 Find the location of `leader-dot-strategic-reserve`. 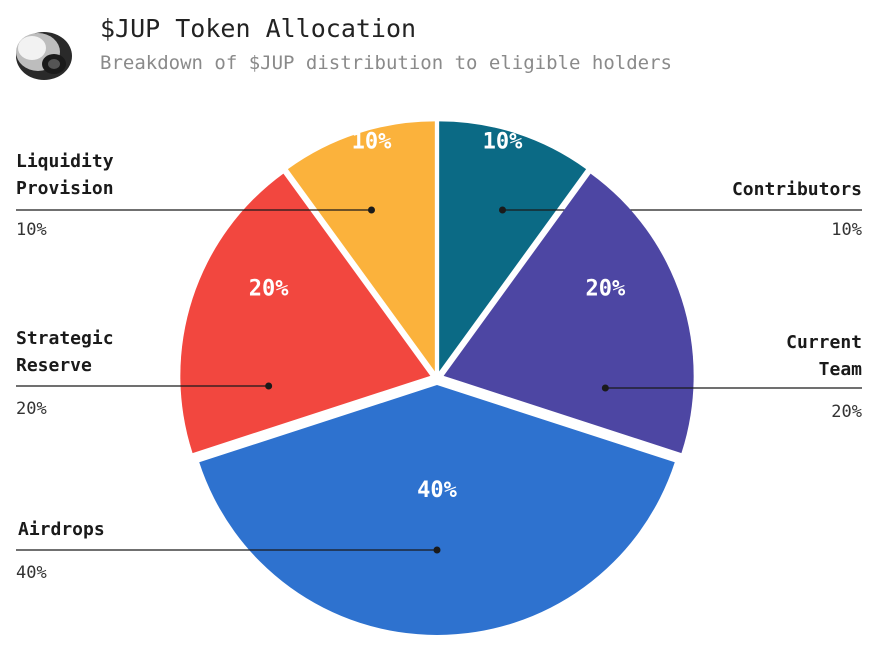

leader-dot-strategic-reserve is located at coordinates (269, 386).